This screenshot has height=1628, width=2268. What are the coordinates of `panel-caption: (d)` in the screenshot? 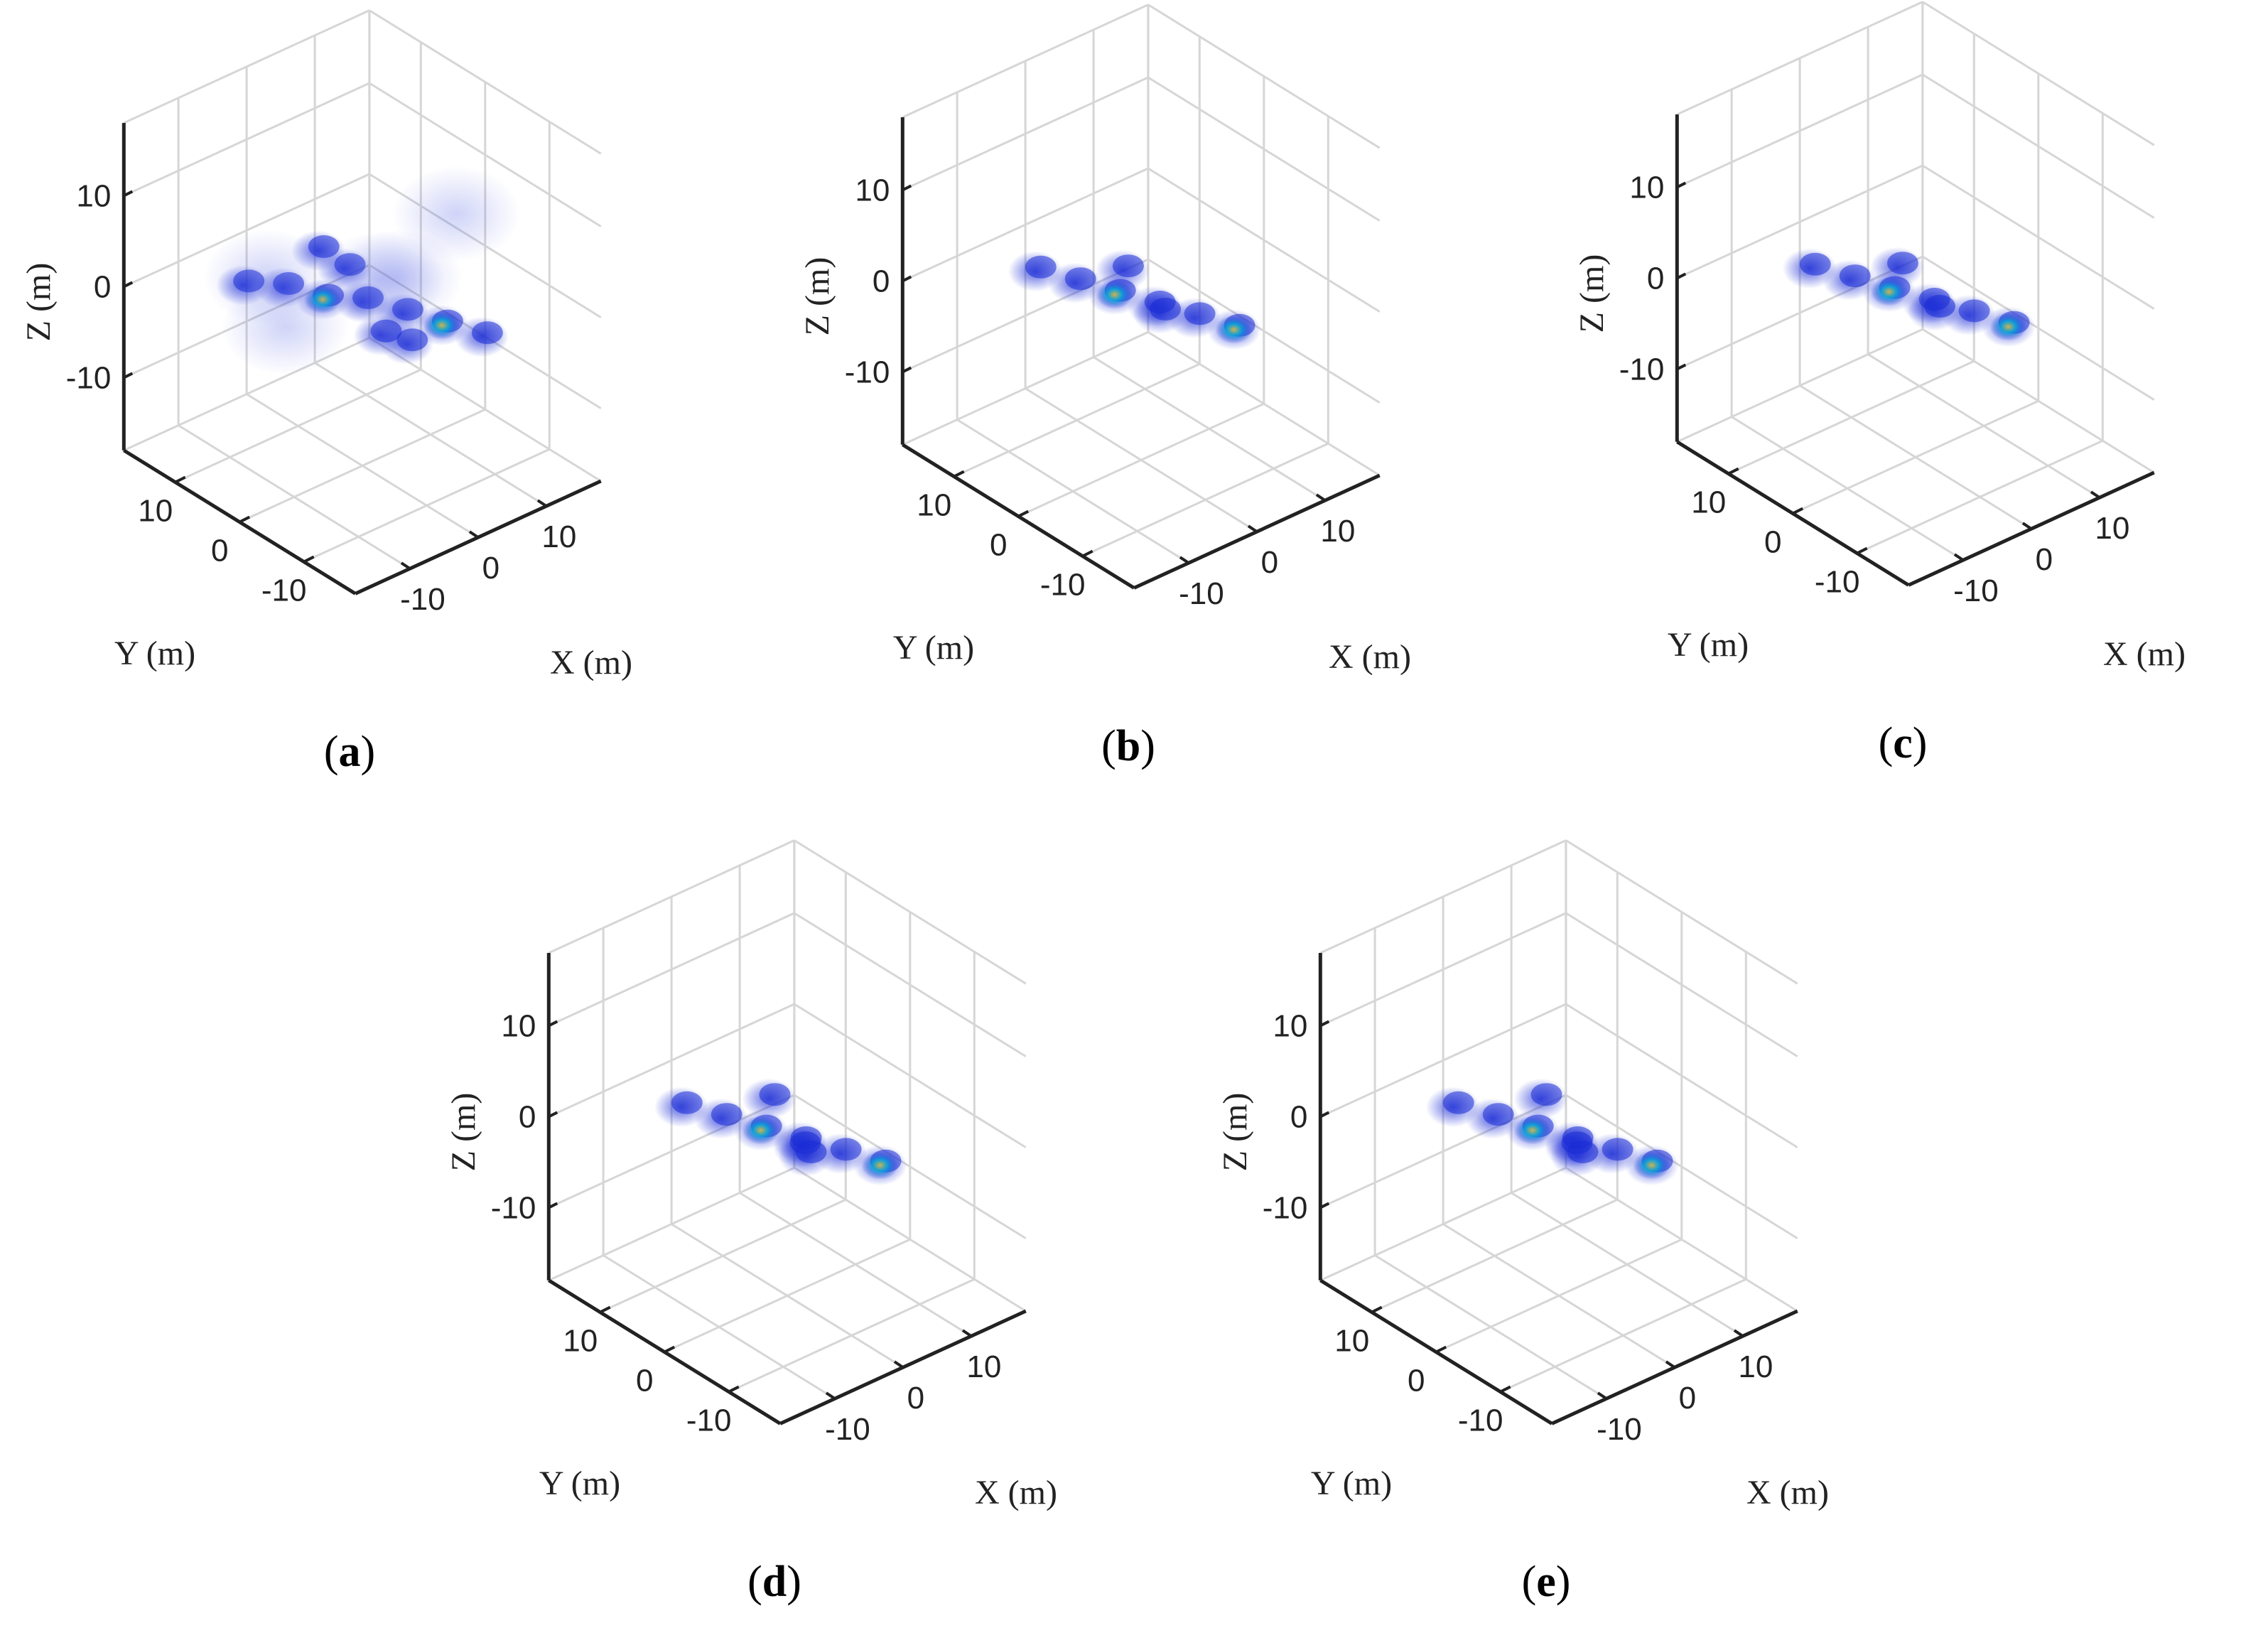 It's located at (774, 1582).